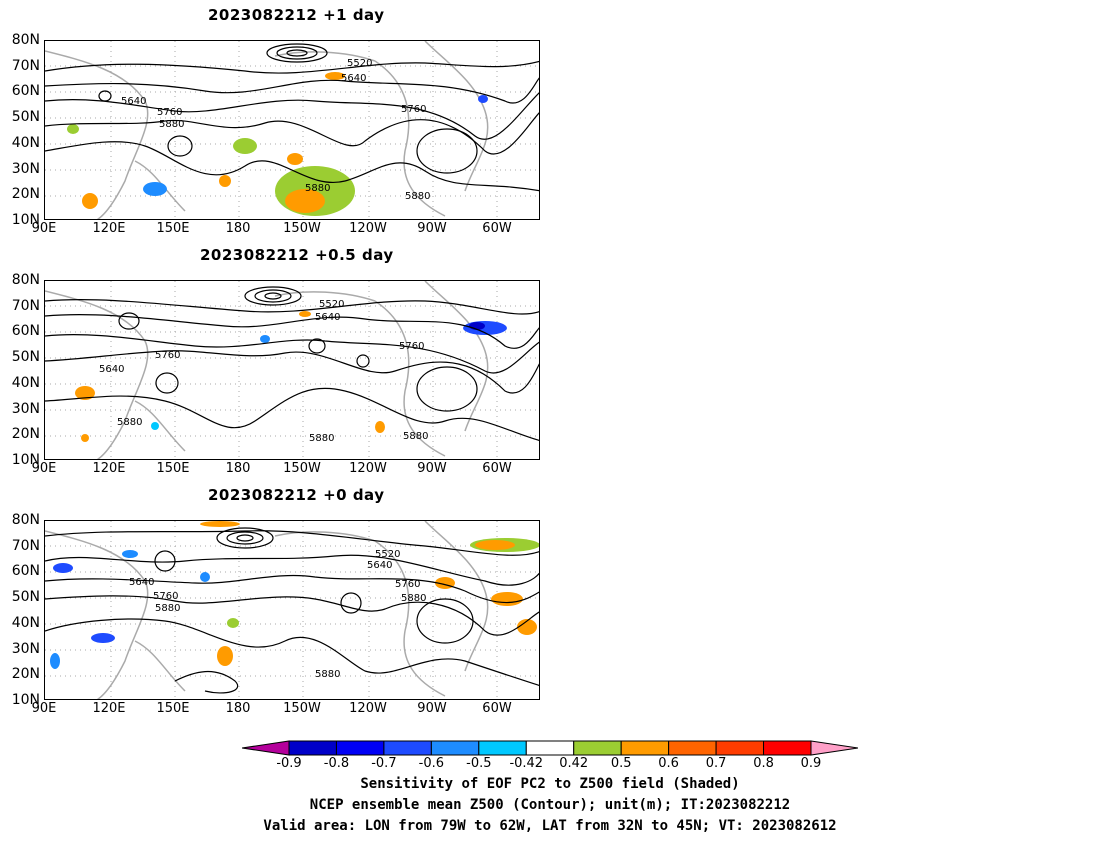 This screenshot has width=1100, height=850. Describe the element at coordinates (834, 748) in the screenshot. I see `colorbar-high-arrow` at that location.